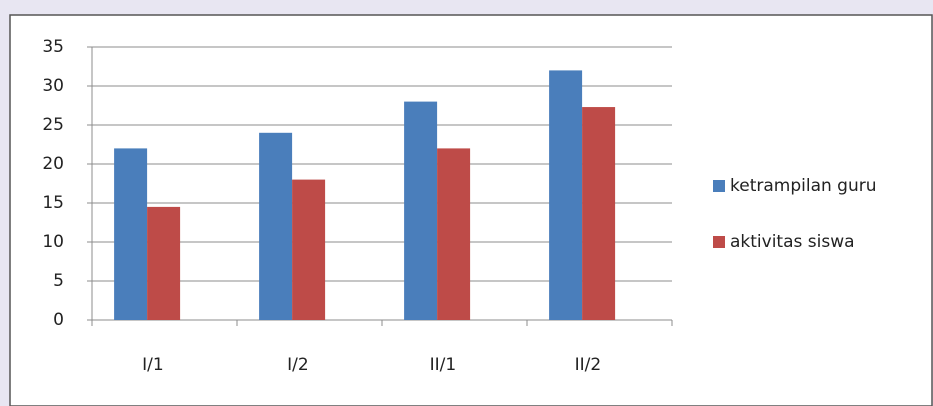 This screenshot has width=933, height=406. I want to click on x-tick-label: II/1, so click(443, 365).